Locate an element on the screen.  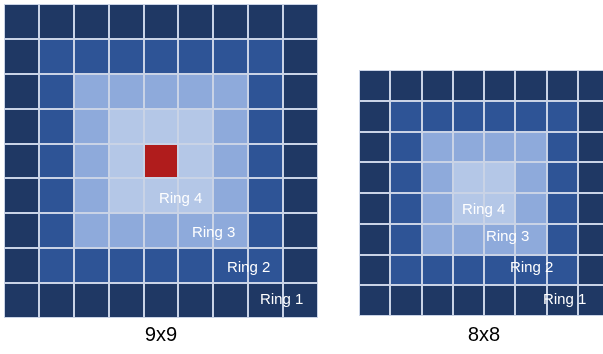
ring-4-label-8x8: Ring 4 is located at coordinates (484, 209).